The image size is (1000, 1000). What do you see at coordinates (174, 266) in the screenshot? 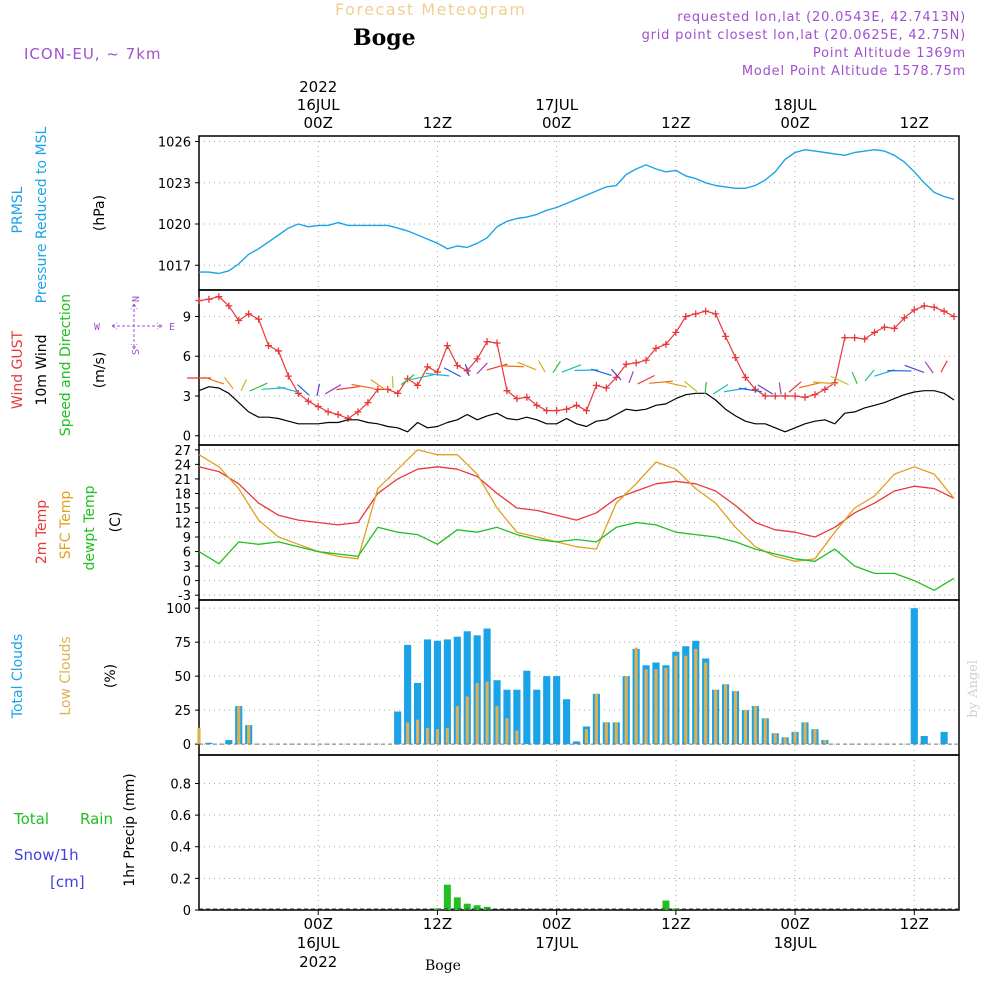
I see `y-tick-label: 1017` at bounding box center [174, 266].